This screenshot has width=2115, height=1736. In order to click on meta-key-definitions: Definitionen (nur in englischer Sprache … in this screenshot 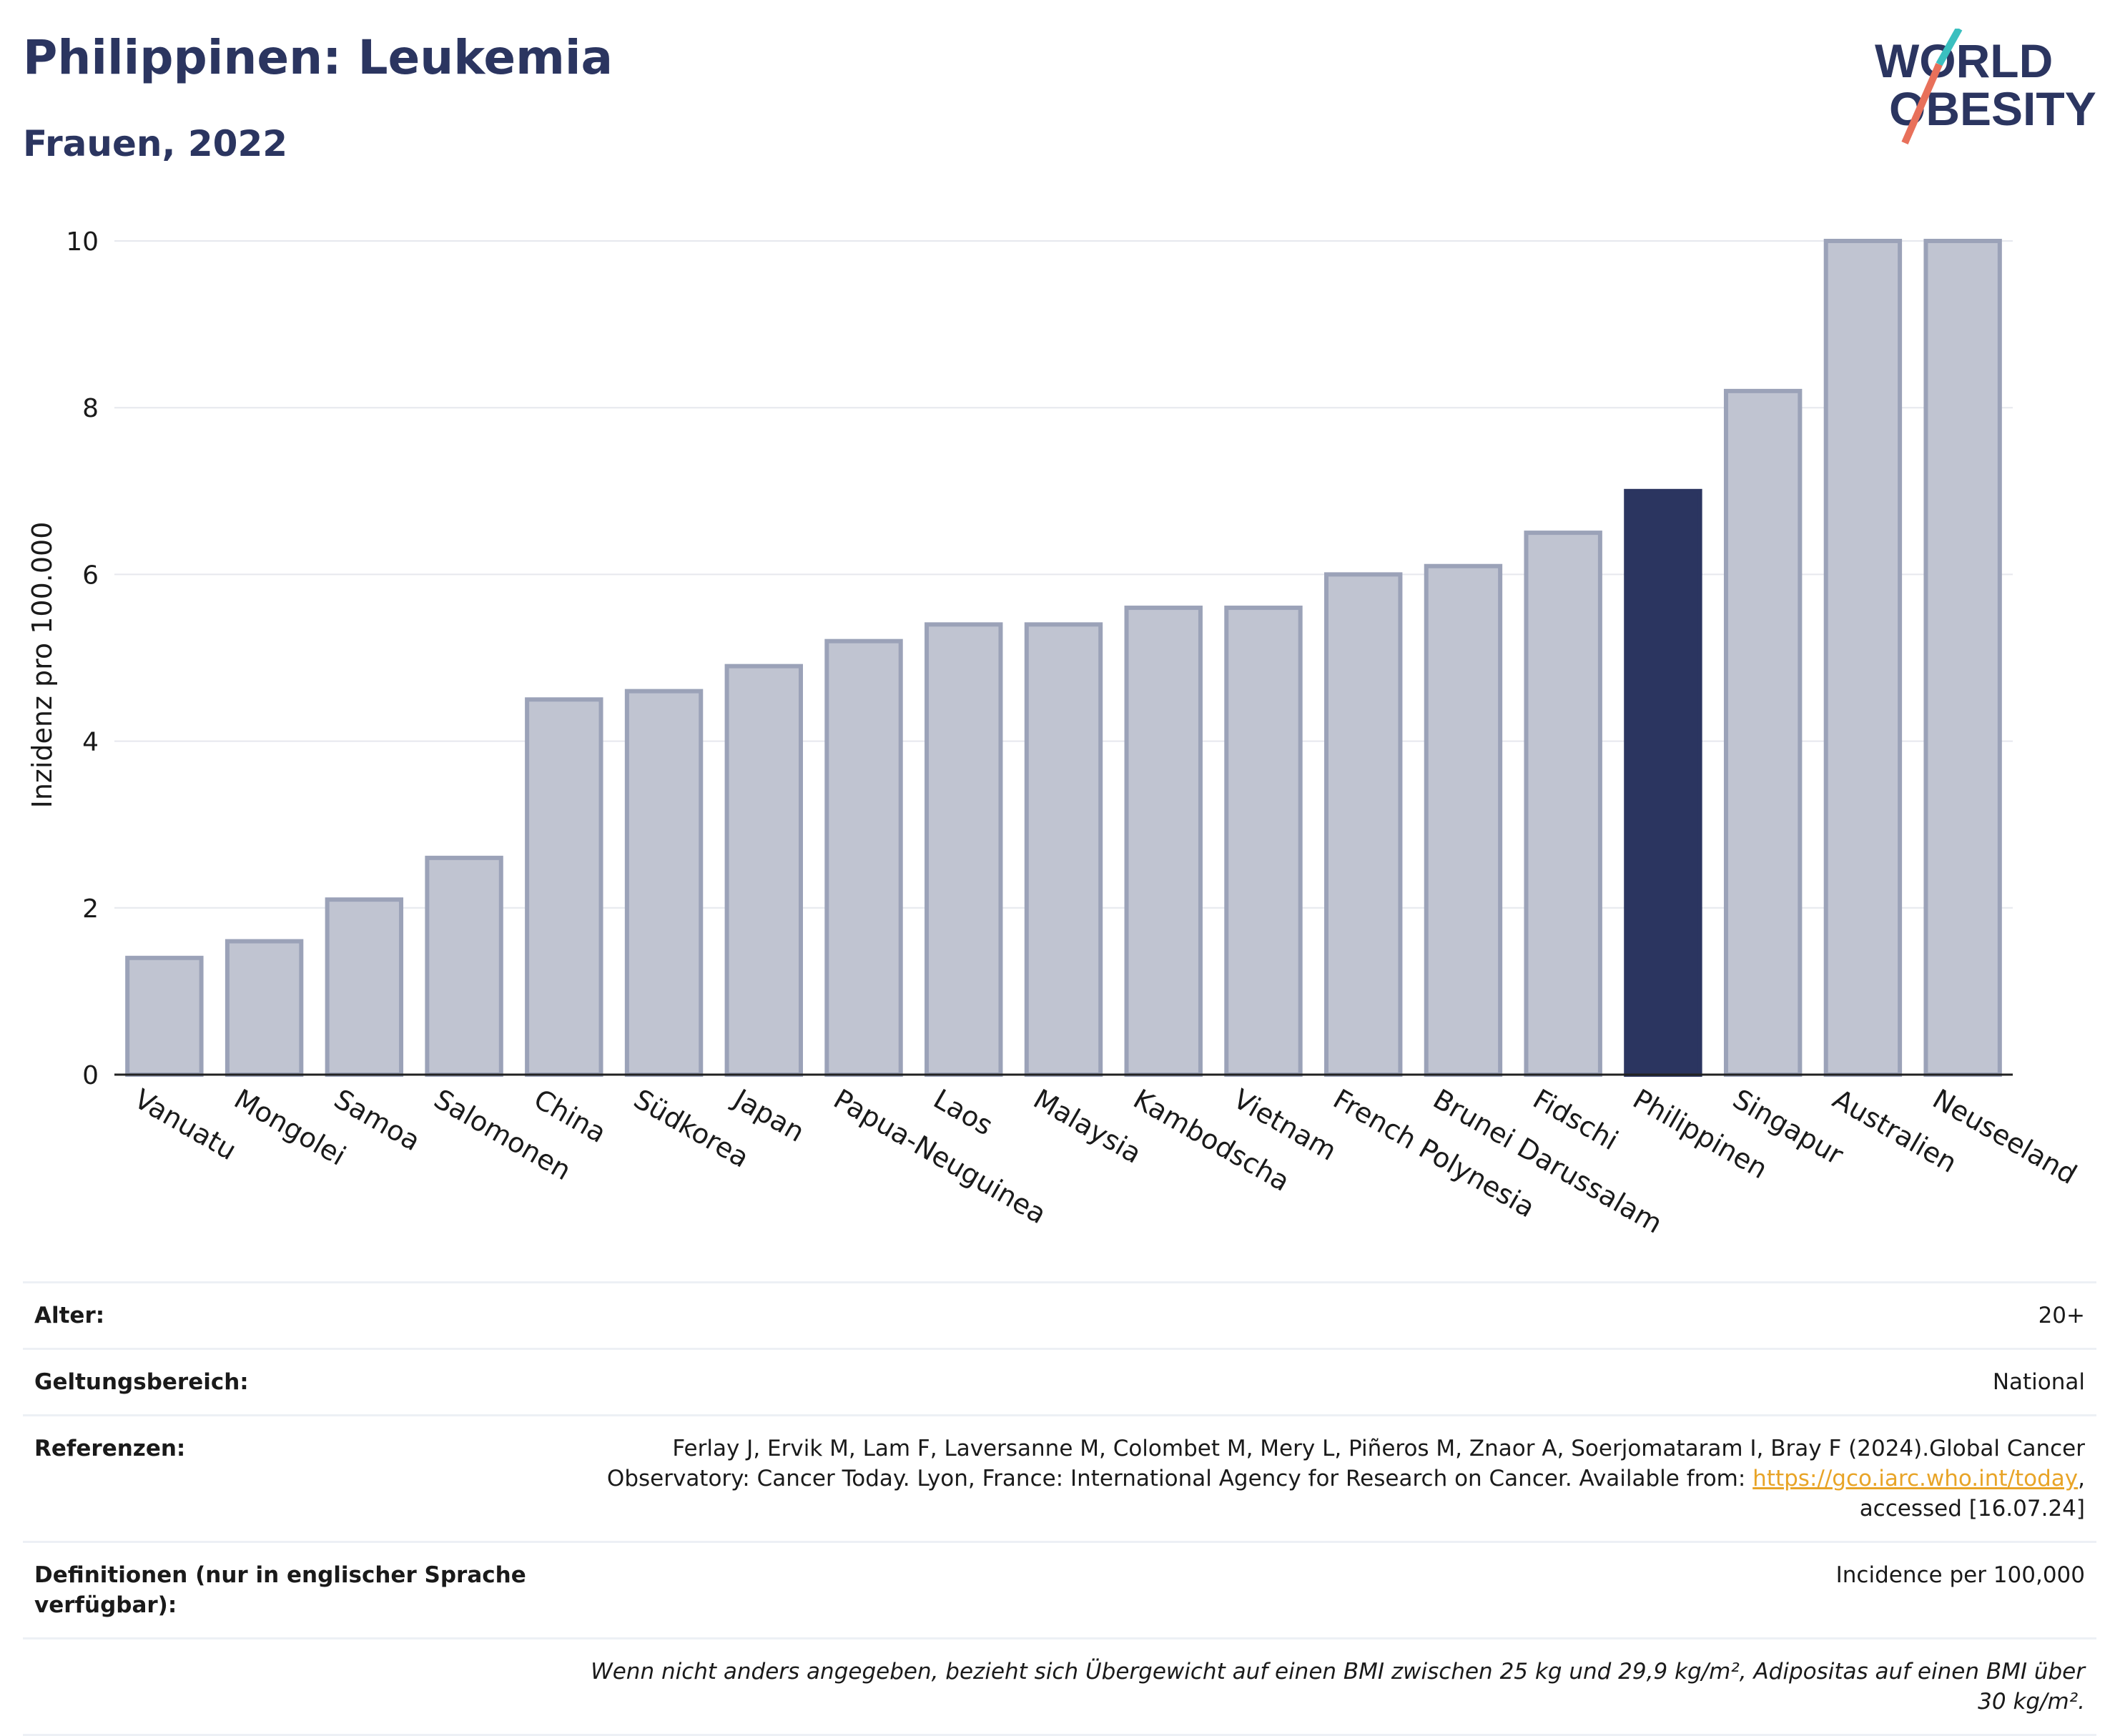, I will do `click(280, 1590)`.